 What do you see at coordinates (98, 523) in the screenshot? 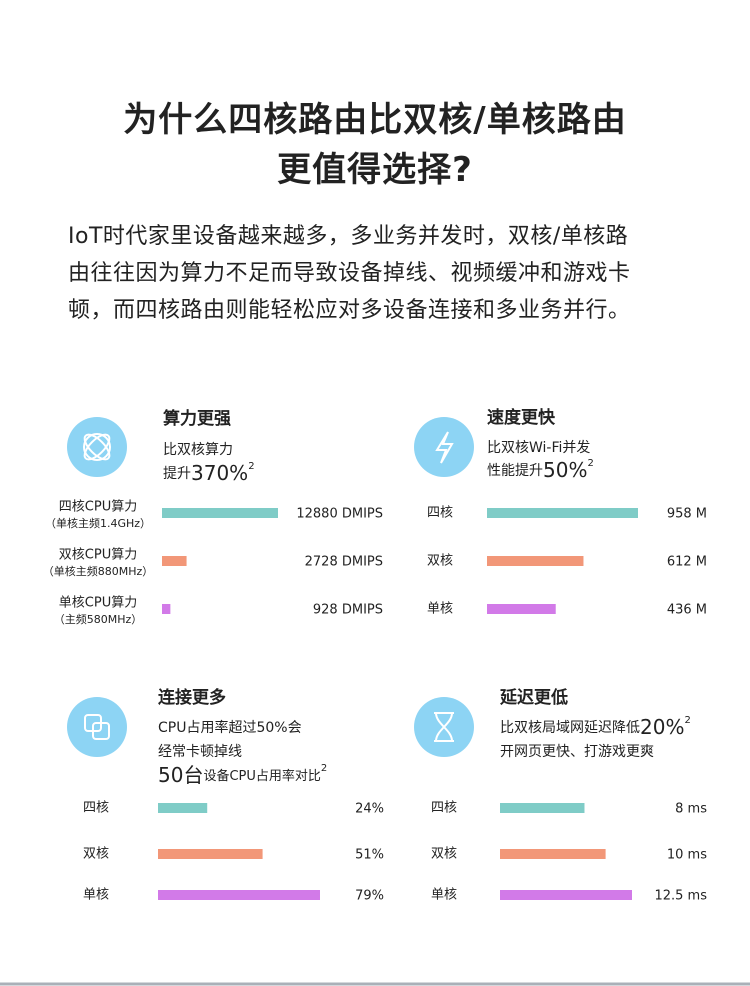
I see `category-note: （单核主频1.4GHz）` at bounding box center [98, 523].